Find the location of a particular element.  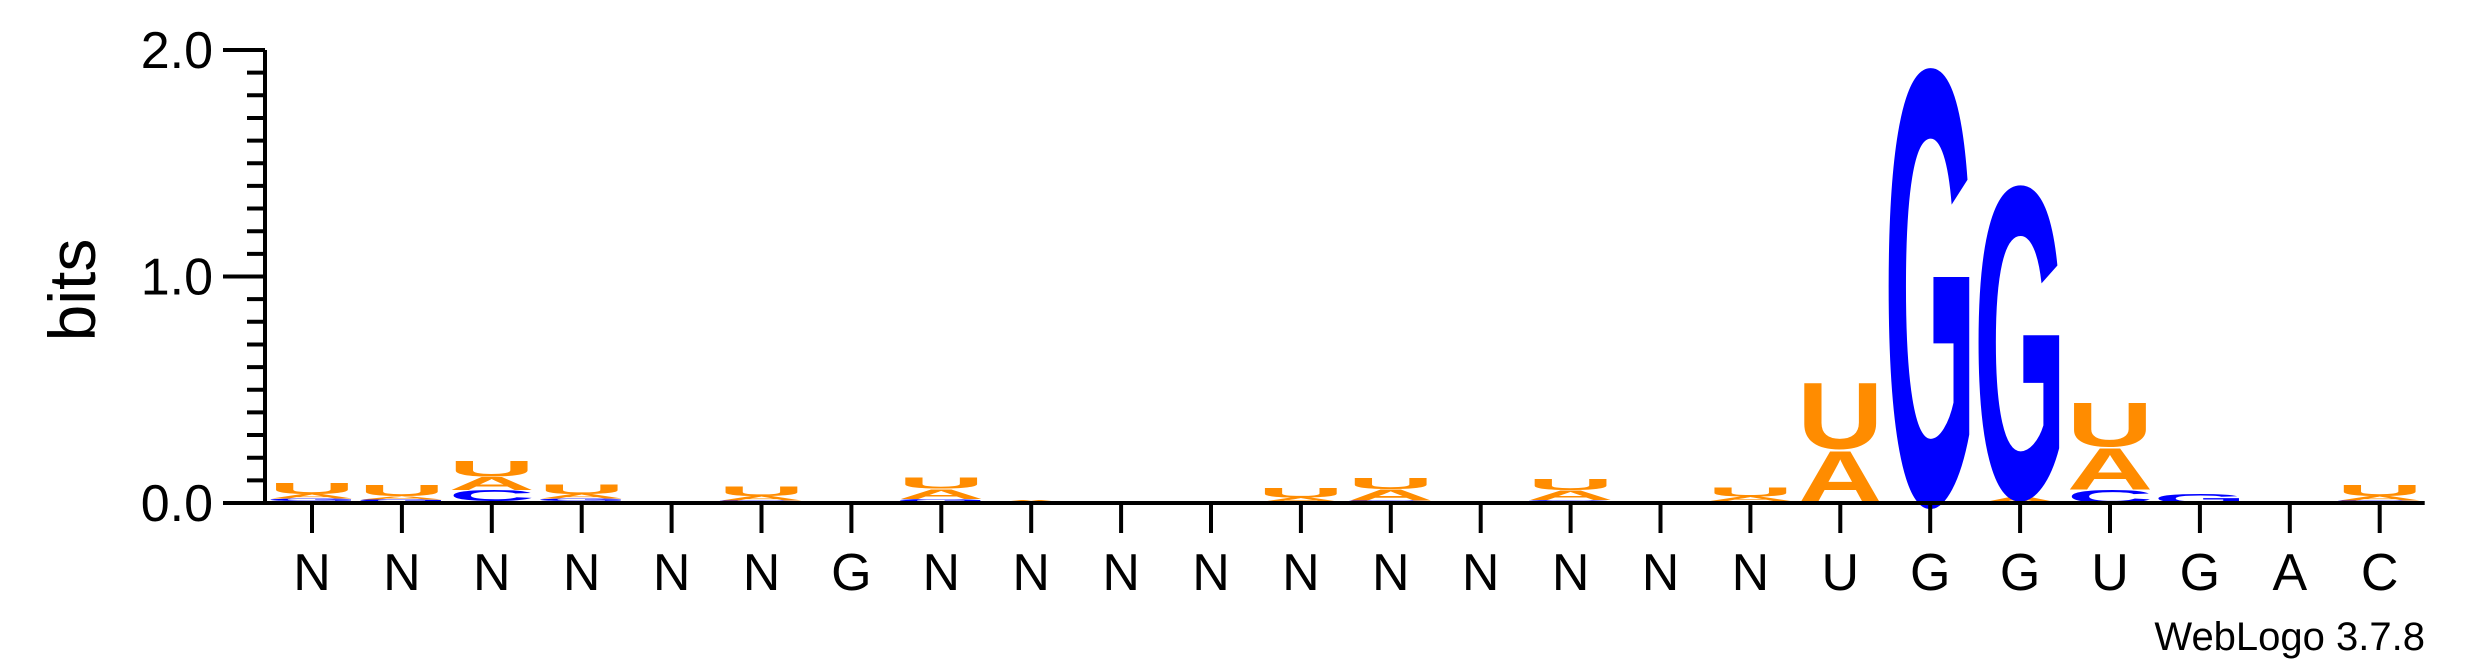

y-tick-label: 1.0 is located at coordinates (177, 278).